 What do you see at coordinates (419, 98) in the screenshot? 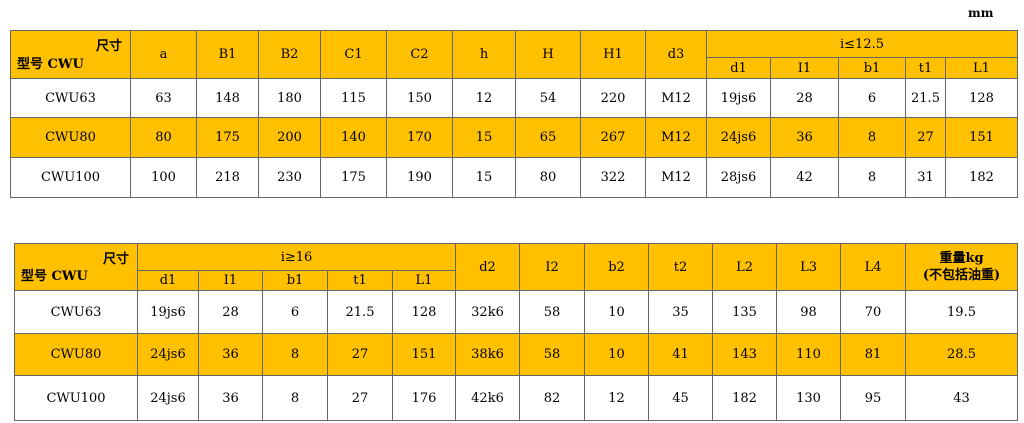
I see `value-cell: 150` at bounding box center [419, 98].